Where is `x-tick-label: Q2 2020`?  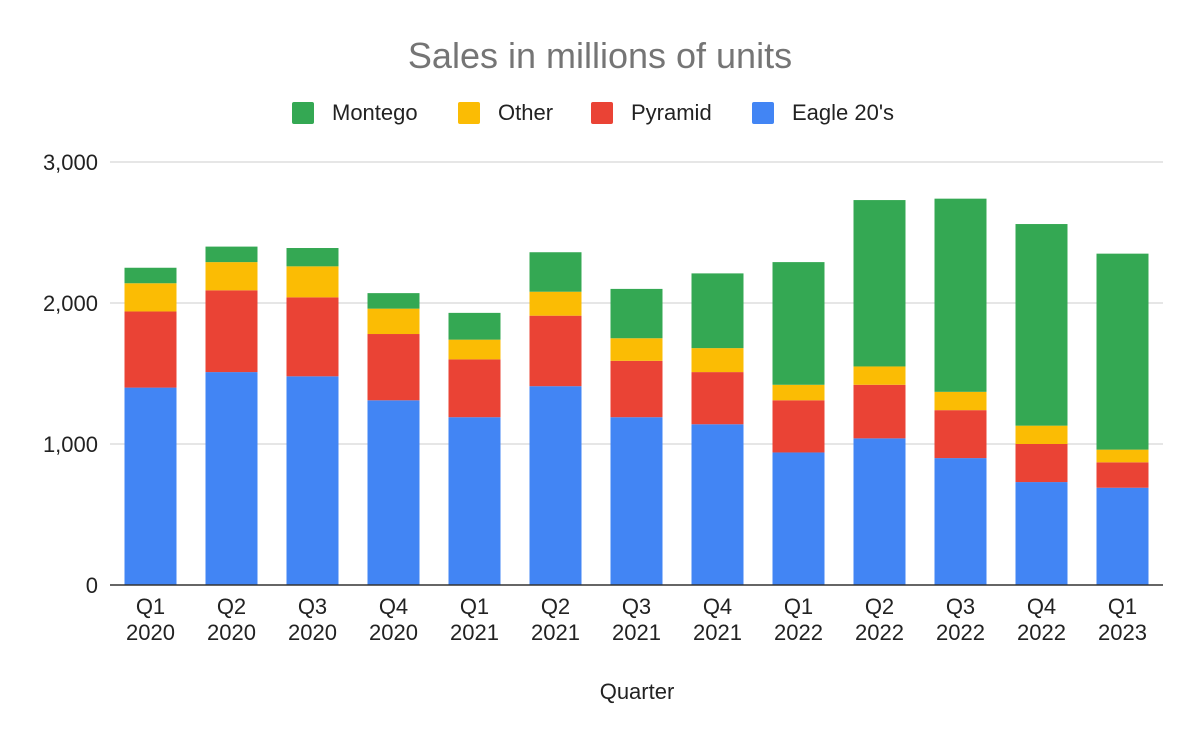
x-tick-label: Q2 2020 is located at coordinates (231, 619).